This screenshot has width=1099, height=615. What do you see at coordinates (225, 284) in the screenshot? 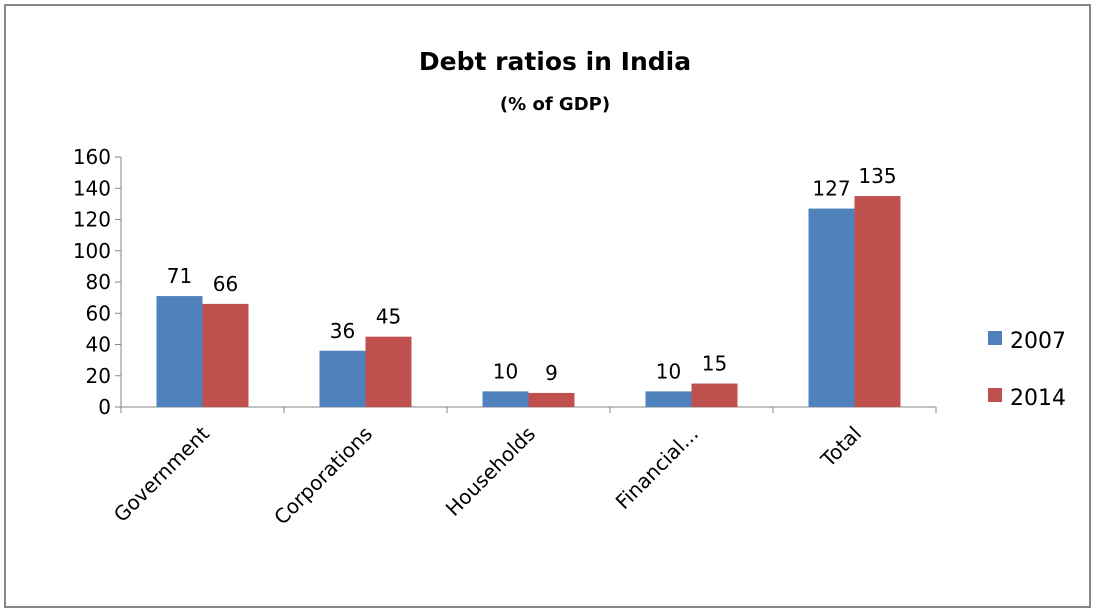
I see `data-label: 66` at bounding box center [225, 284].